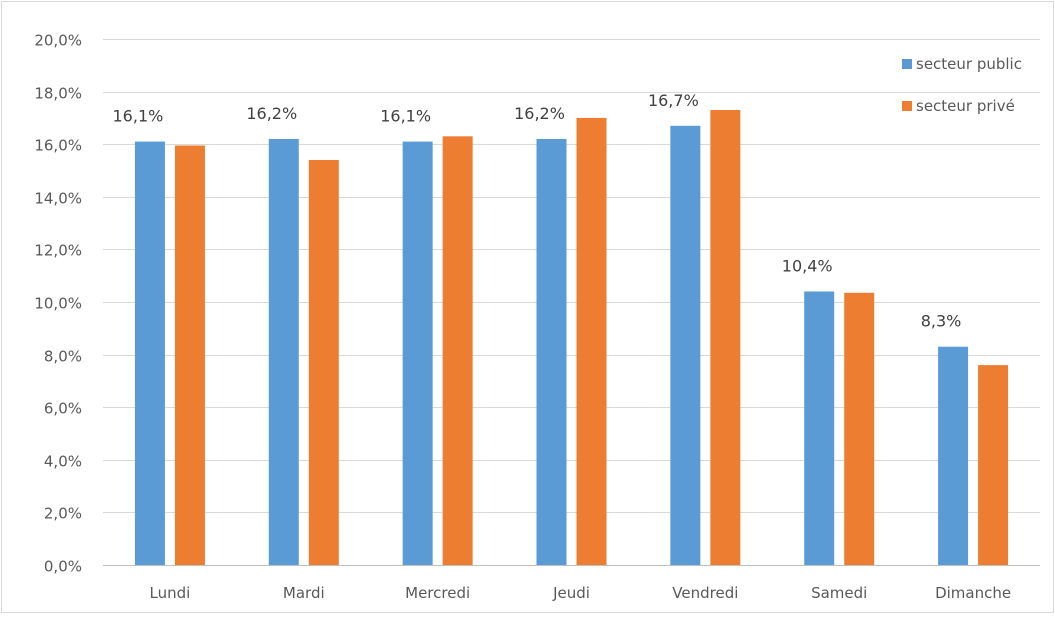 The width and height of the screenshot is (1055, 619). What do you see at coordinates (571, 593) in the screenshot?
I see `x-tick-label: Jeudi` at bounding box center [571, 593].